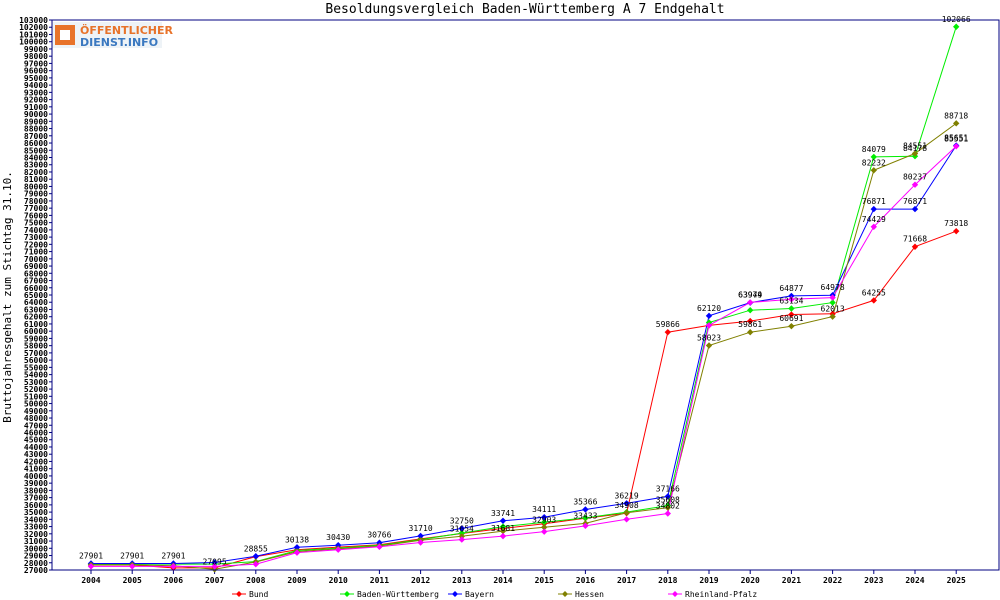 Image resolution: width=1000 pixels, height=600 pixels. What do you see at coordinates (956, 115) in the screenshot?
I see `data-label-hessen: 88718` at bounding box center [956, 115].